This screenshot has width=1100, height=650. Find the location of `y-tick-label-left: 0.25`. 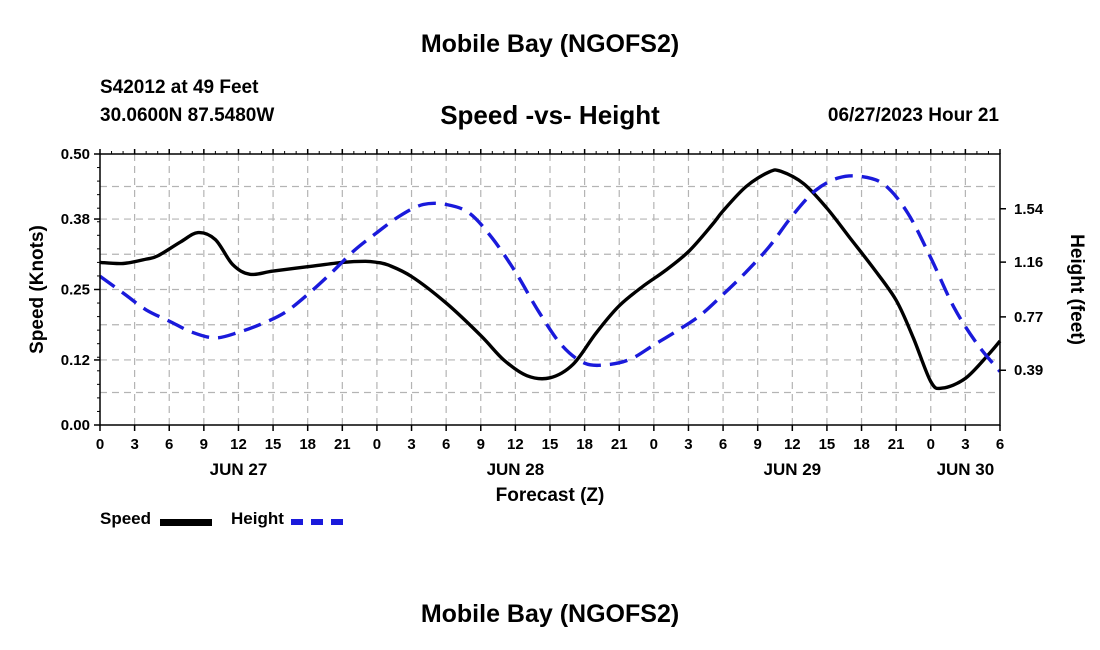

y-tick-label-left: 0.25 is located at coordinates (75, 290).